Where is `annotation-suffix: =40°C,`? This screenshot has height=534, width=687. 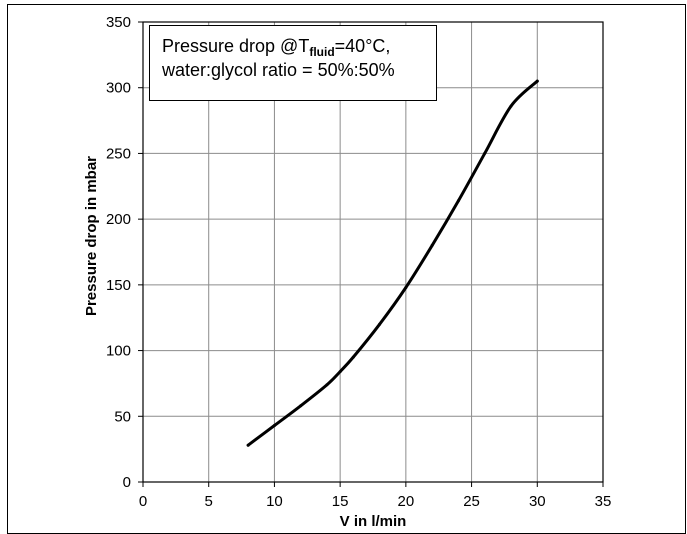
annotation-suffix: =40°C, is located at coordinates (363, 46).